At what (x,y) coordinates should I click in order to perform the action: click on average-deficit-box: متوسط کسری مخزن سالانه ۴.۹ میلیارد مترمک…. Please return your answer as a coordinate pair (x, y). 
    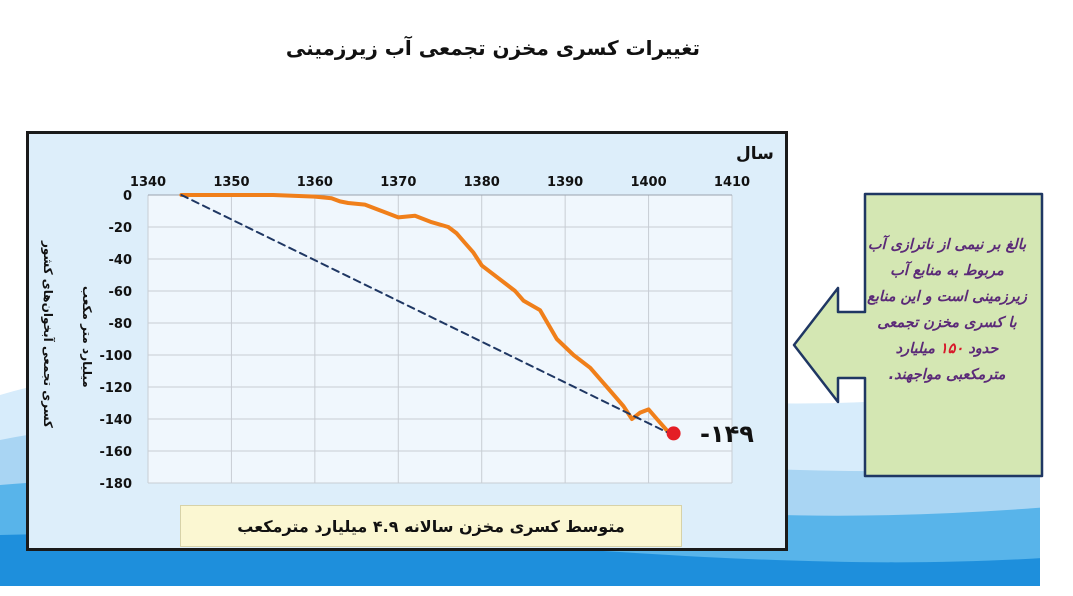
    Looking at the image, I should click on (431, 526).